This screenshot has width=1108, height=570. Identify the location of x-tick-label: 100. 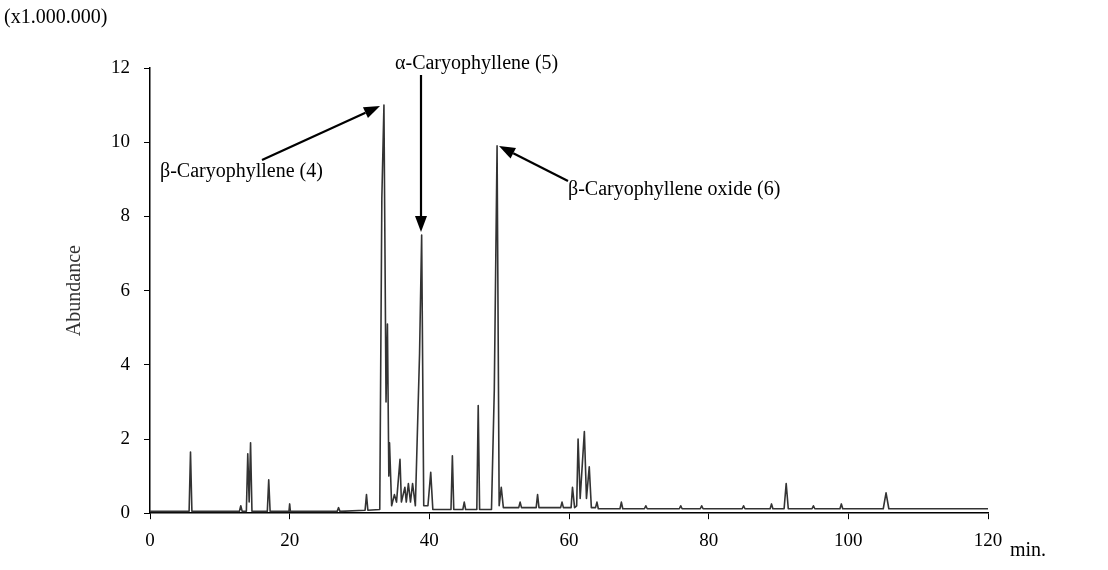
(848, 539).